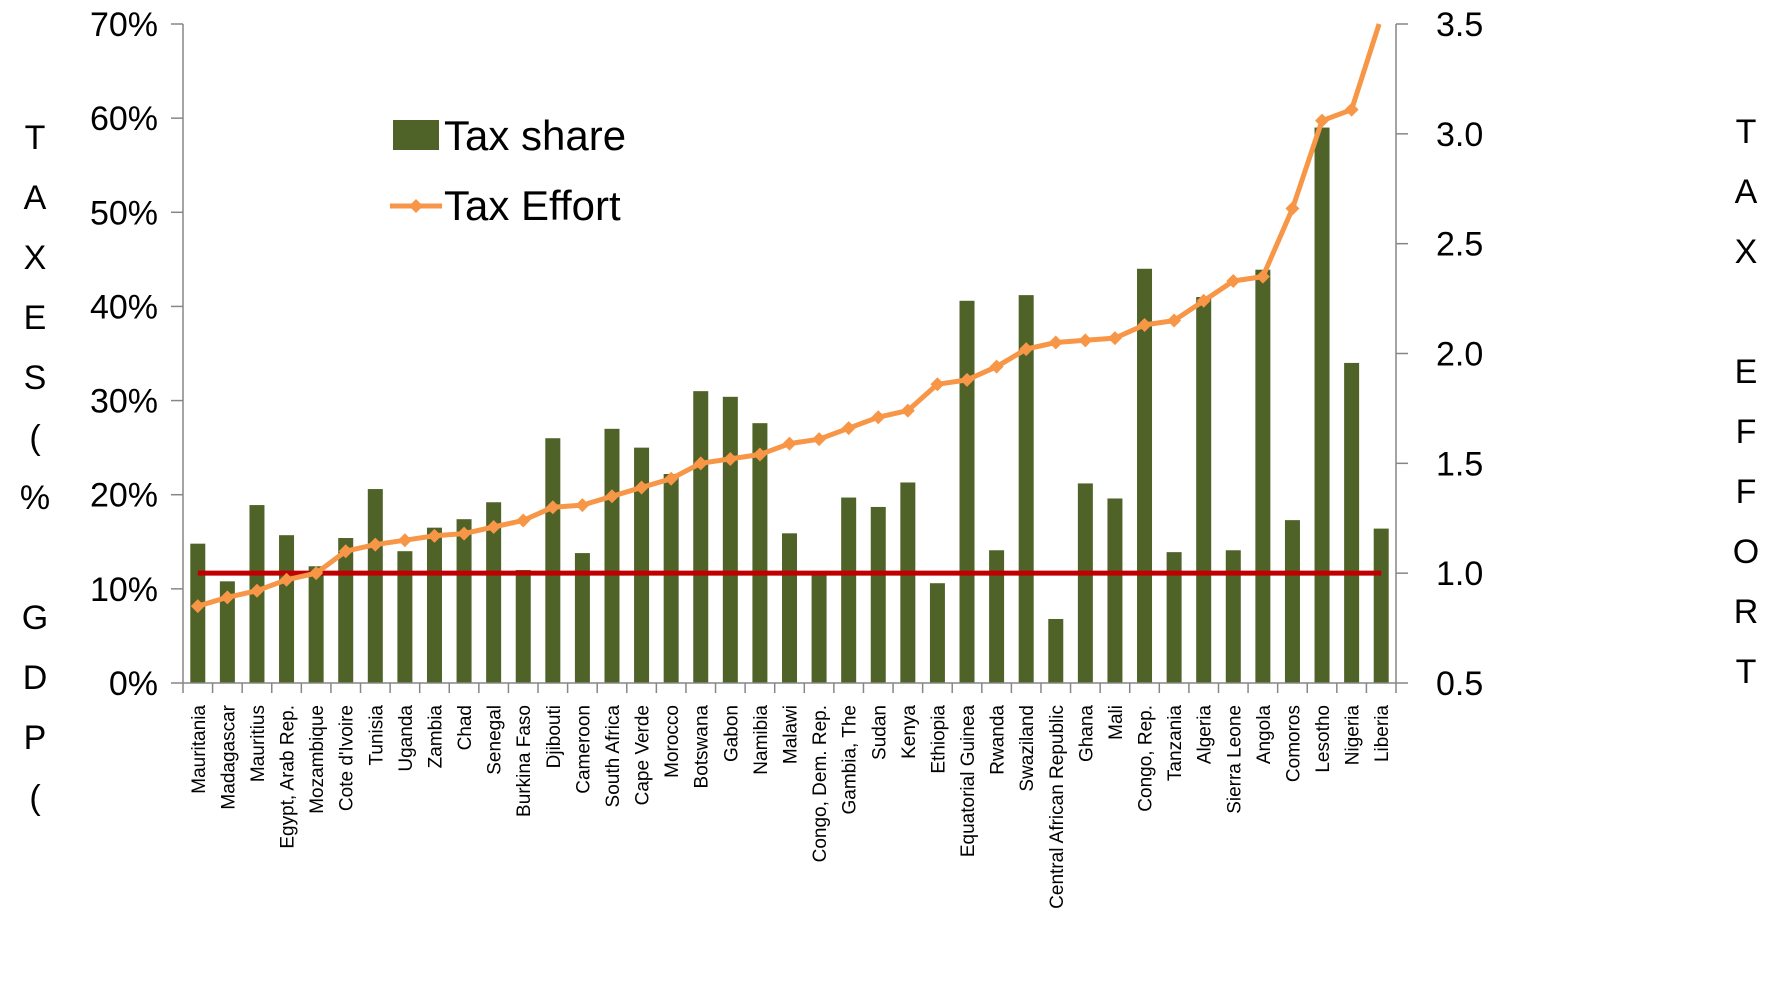  Describe the element at coordinates (347, 758) in the screenshot. I see `category-label-5: Cote d'Ivoire` at that location.